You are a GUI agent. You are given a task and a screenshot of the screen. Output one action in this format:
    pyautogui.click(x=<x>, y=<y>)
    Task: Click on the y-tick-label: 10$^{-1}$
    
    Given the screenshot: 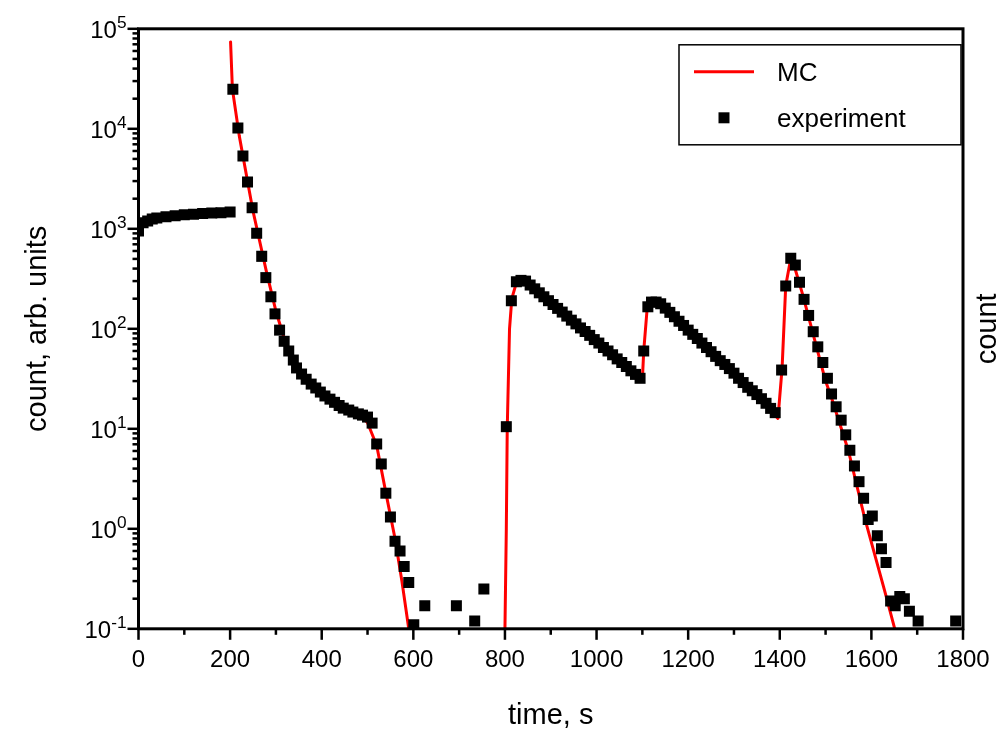 What is the action you would take?
    pyautogui.click(x=105, y=627)
    